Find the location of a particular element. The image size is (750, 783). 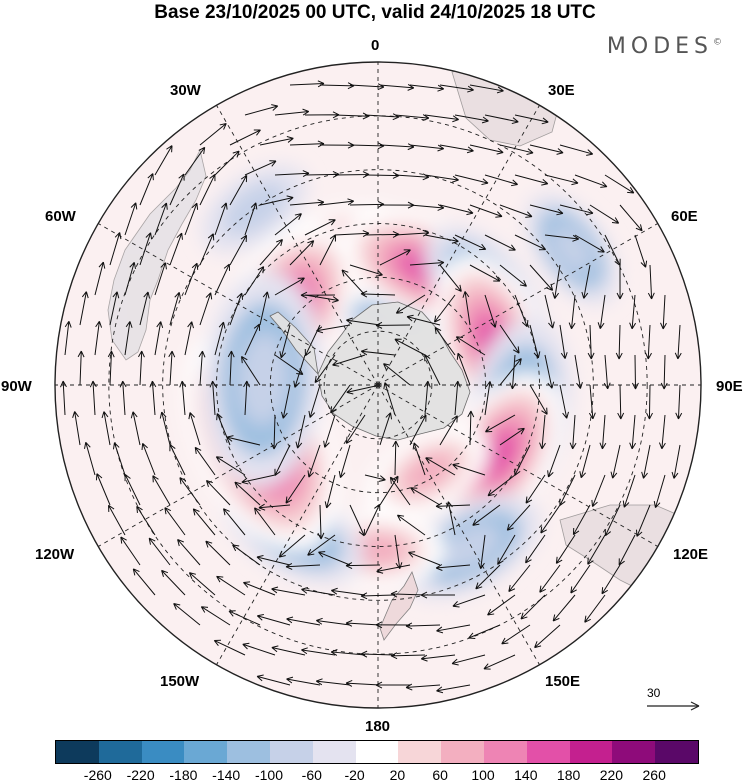

latitude-circle is located at coordinates (378, 385).